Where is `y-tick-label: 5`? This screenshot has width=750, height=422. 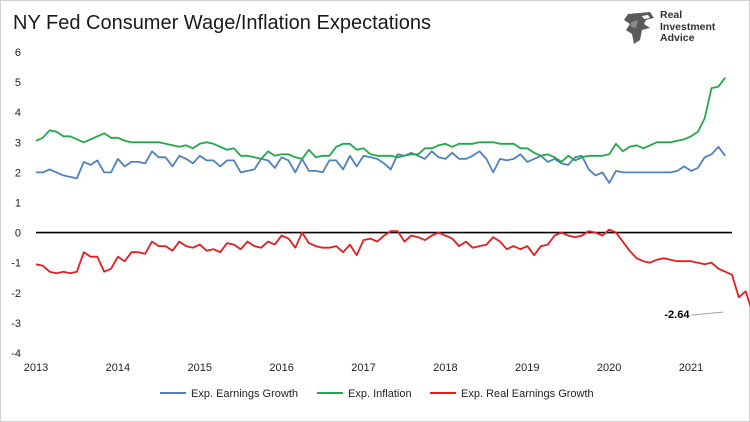 y-tick-label: 5 is located at coordinates (18, 83).